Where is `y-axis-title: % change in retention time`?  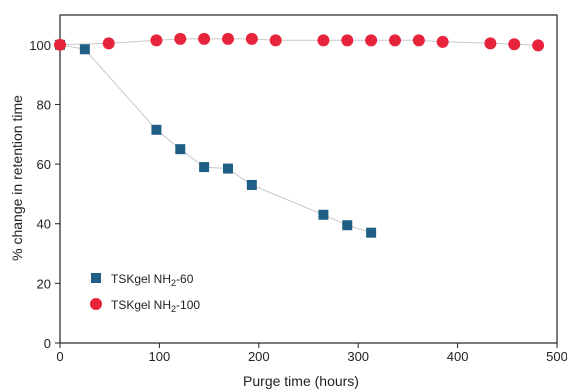
y-axis-title: % change in retention time is located at coordinates (17, 178).